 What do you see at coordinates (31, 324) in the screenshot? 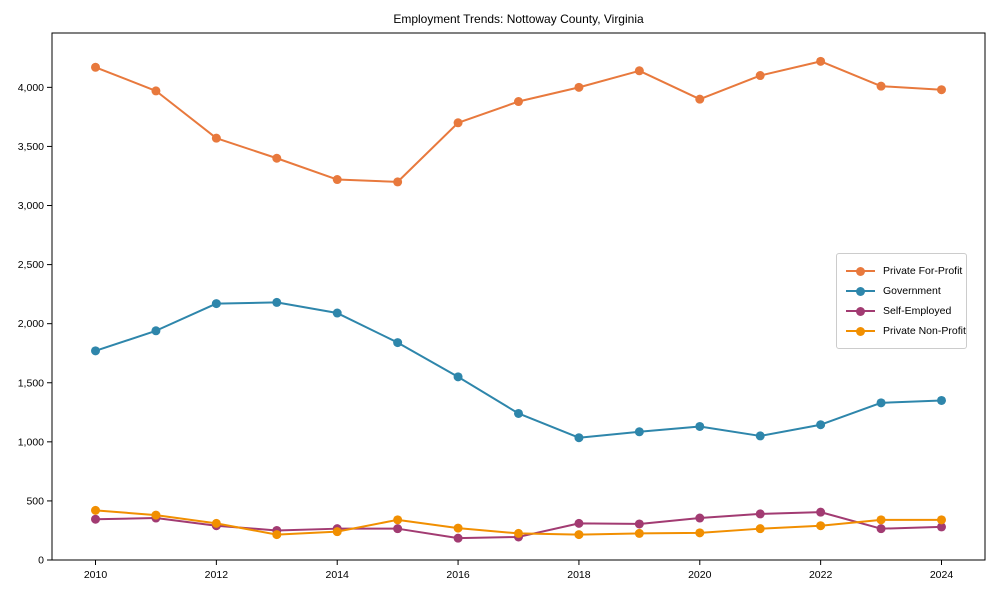
I see `y-axis-tick-label: 2,000` at bounding box center [31, 324].